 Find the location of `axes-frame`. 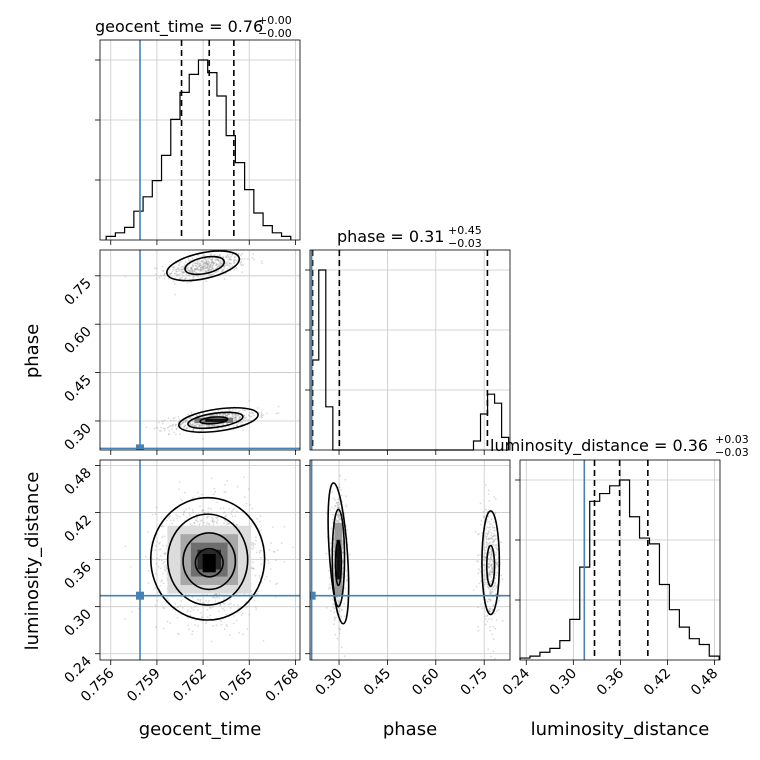

axes-frame is located at coordinates (410, 350).